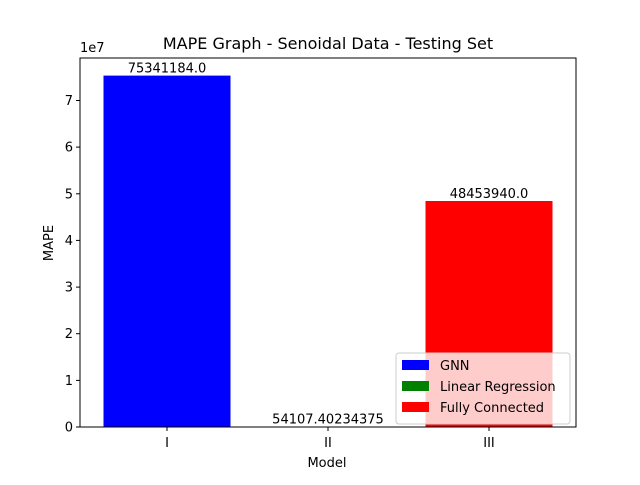 The width and height of the screenshot is (640, 485). I want to click on legend-entry: GNN, so click(455, 366).